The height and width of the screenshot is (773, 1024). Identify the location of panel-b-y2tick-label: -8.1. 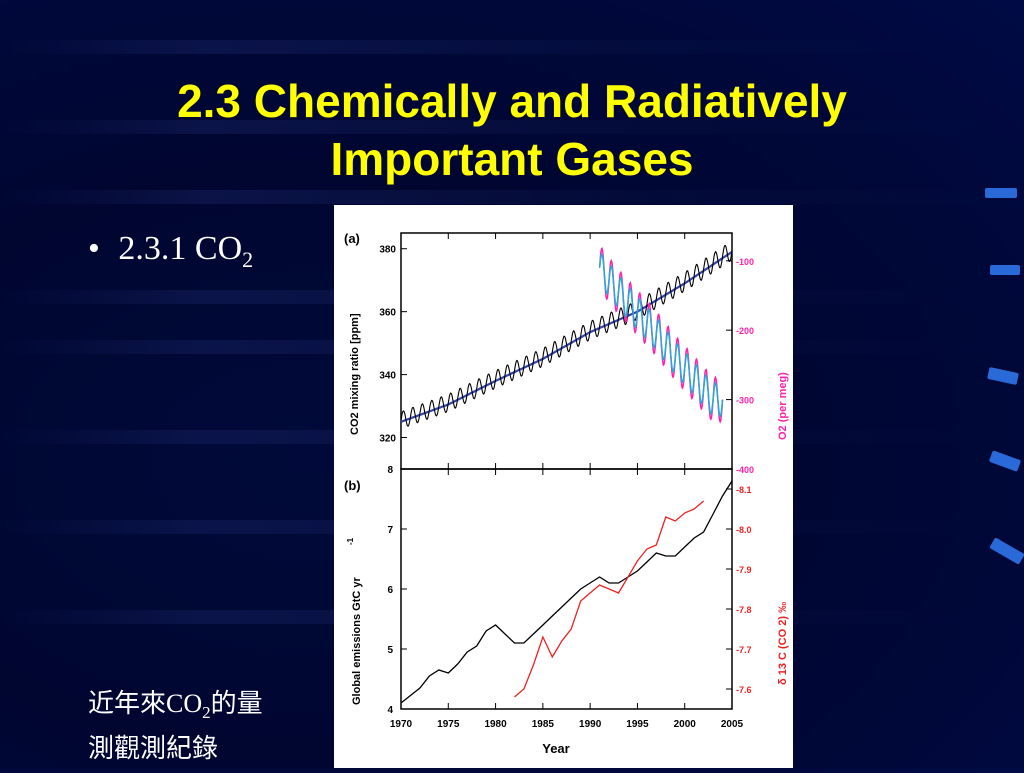
(744, 490).